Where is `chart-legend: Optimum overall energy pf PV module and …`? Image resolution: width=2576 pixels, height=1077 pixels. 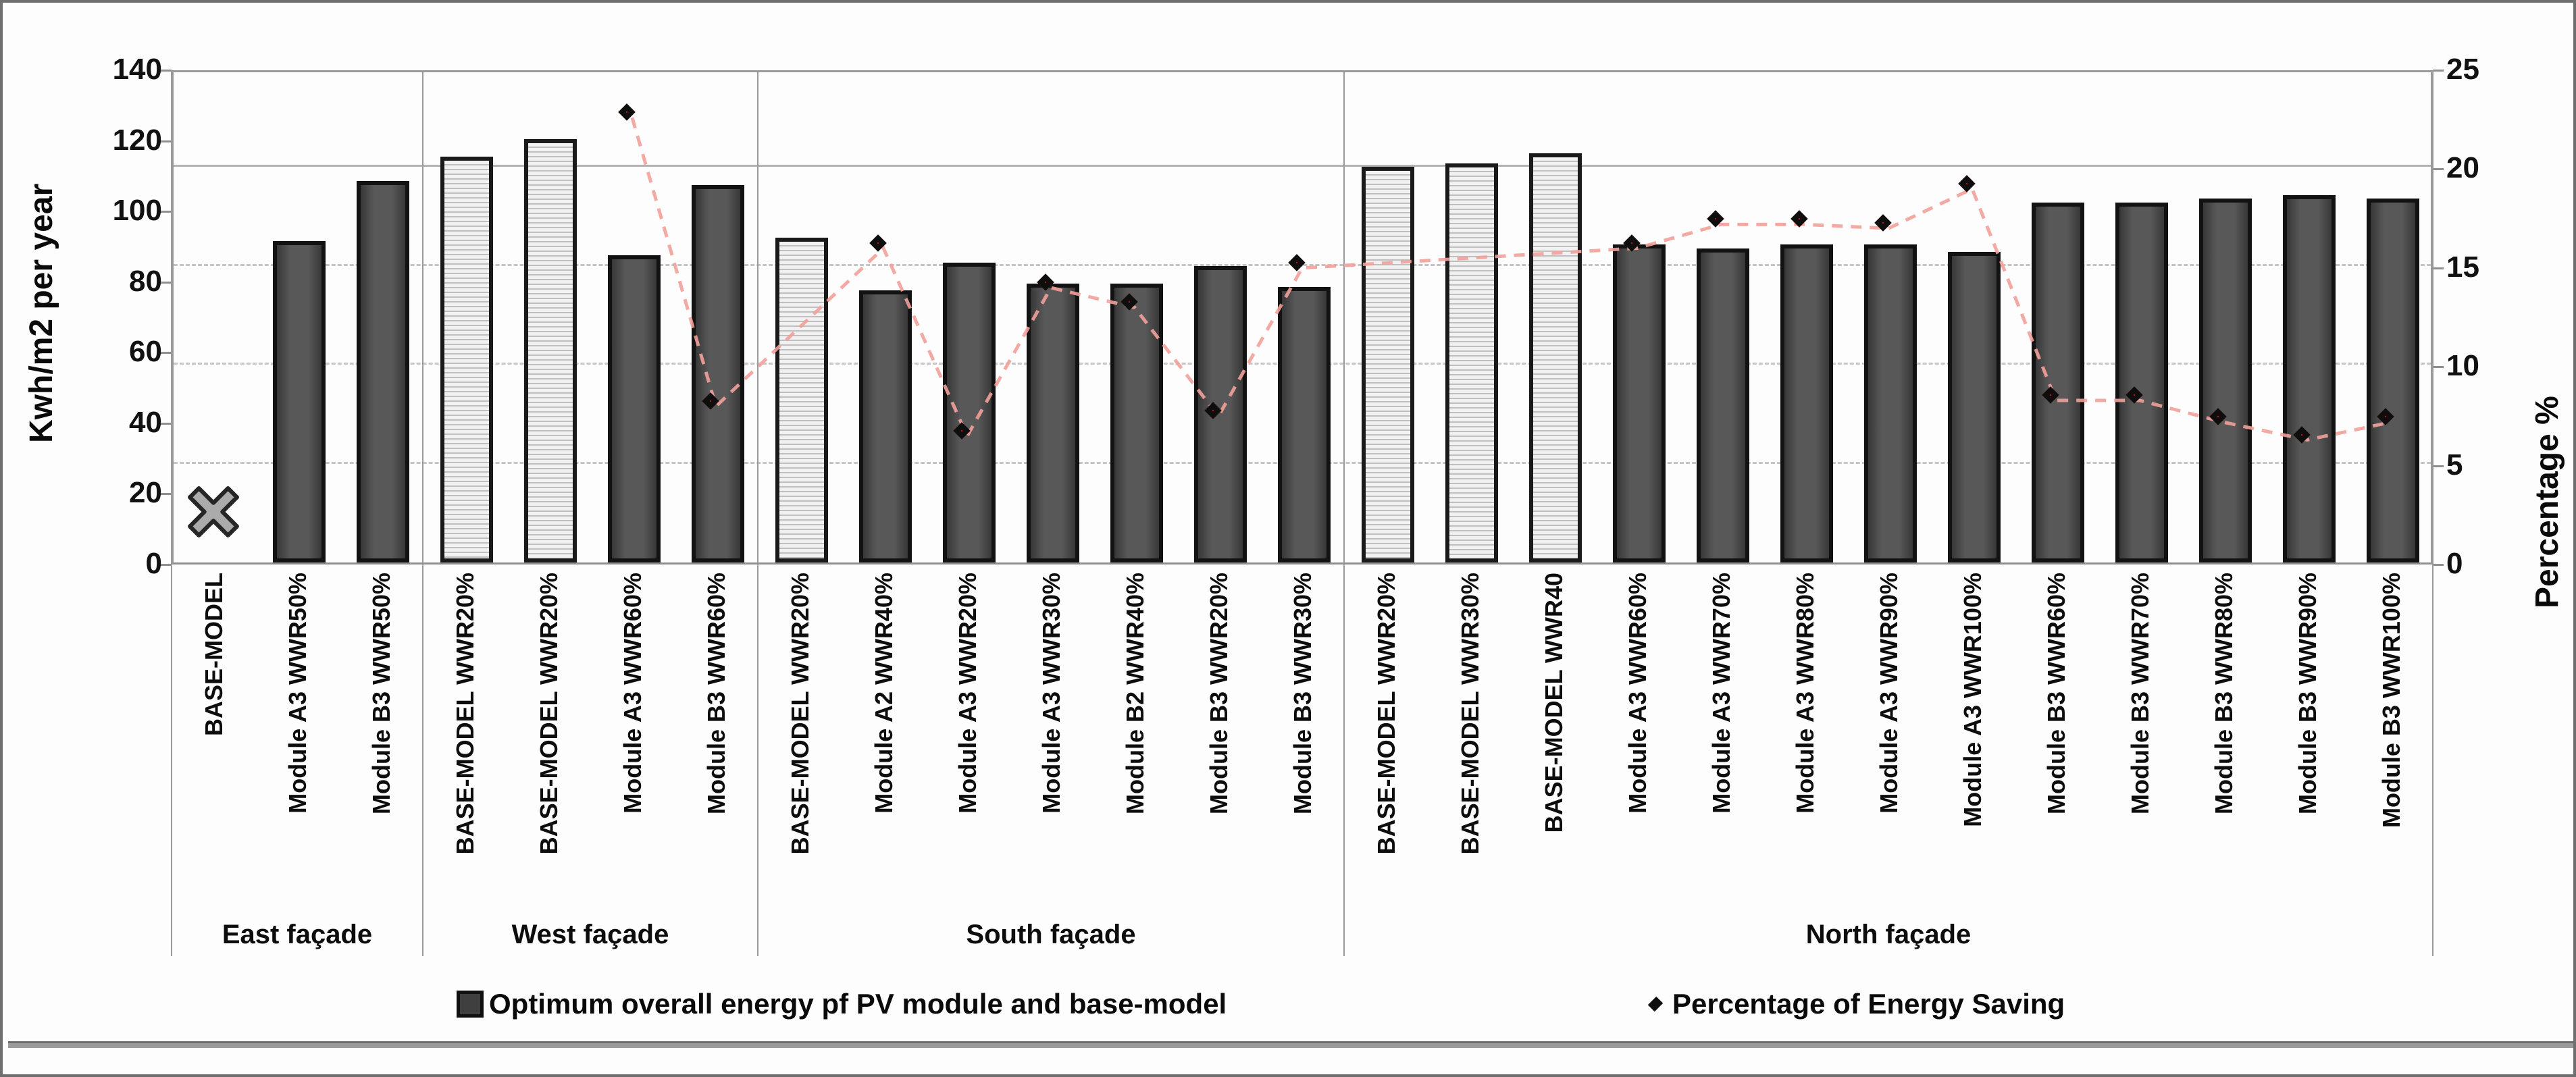 chart-legend: Optimum overall energy pf PV module and … is located at coordinates (1289, 1007).